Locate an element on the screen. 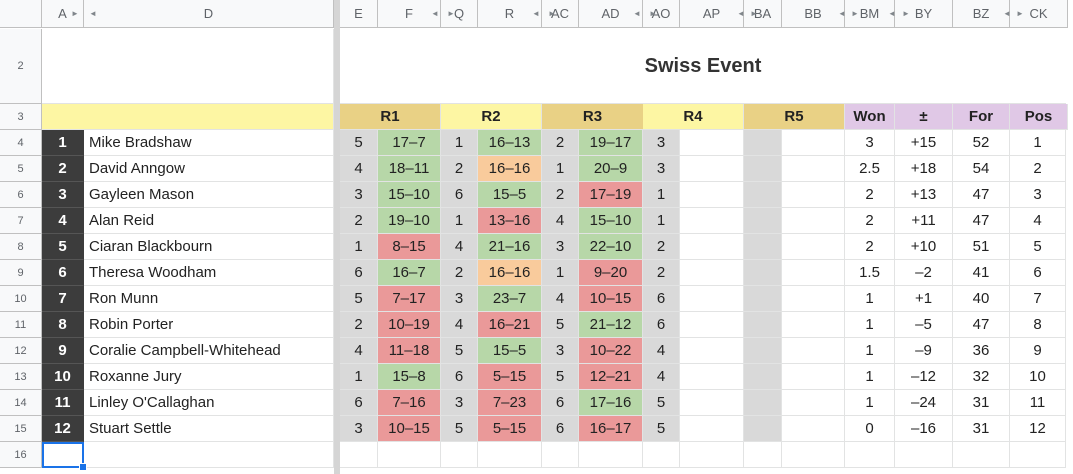 The image size is (1073, 474). r3-score: 10–22 is located at coordinates (611, 351).